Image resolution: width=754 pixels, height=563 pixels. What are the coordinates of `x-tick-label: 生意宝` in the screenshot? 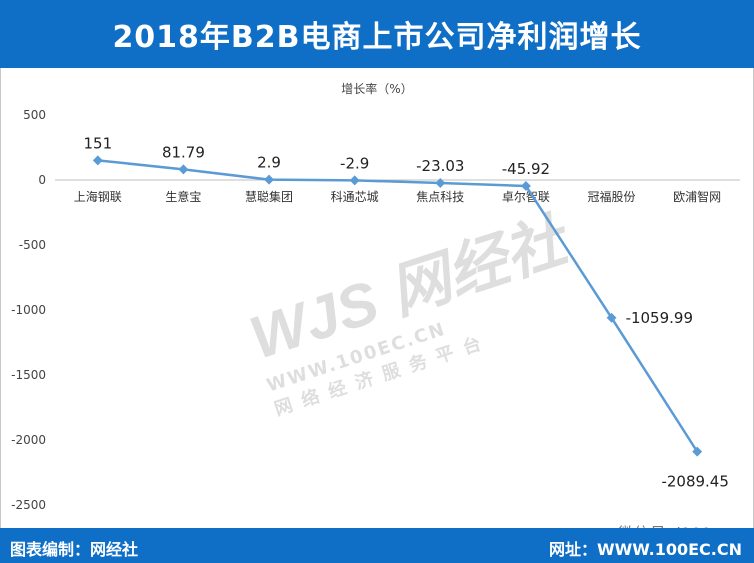 It's located at (183, 196).